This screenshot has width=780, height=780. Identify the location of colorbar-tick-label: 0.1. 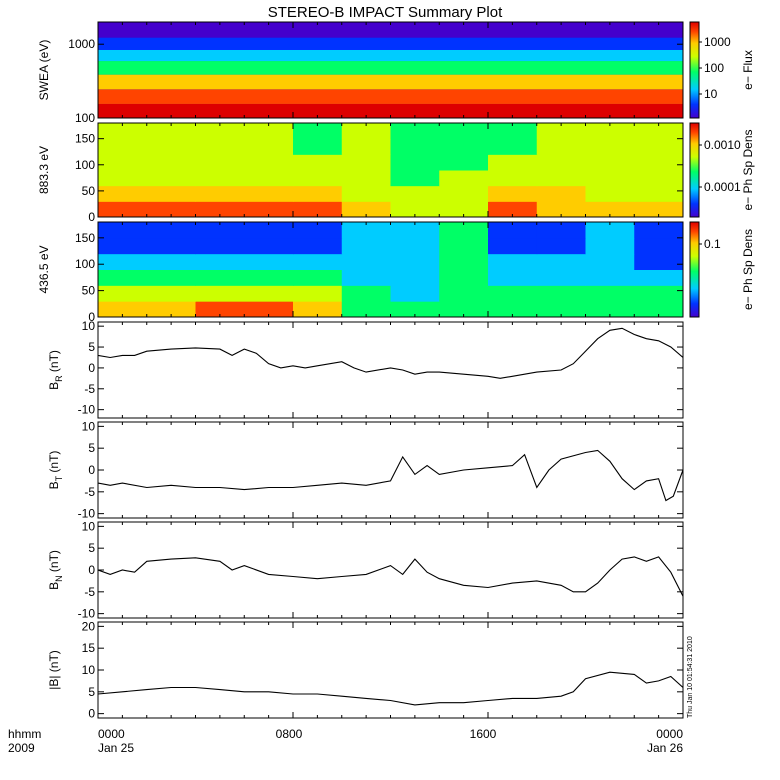
(712, 244).